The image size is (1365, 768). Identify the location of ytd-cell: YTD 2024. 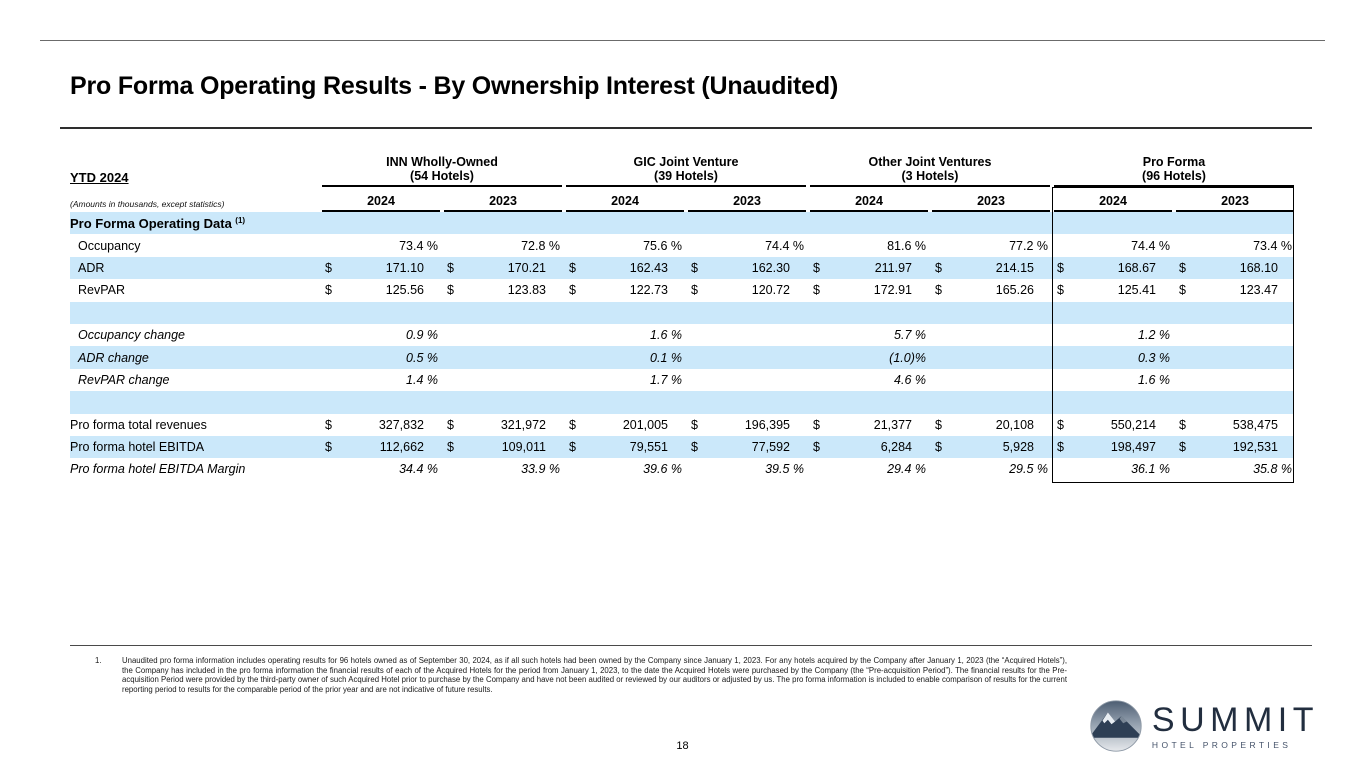
(194, 168).